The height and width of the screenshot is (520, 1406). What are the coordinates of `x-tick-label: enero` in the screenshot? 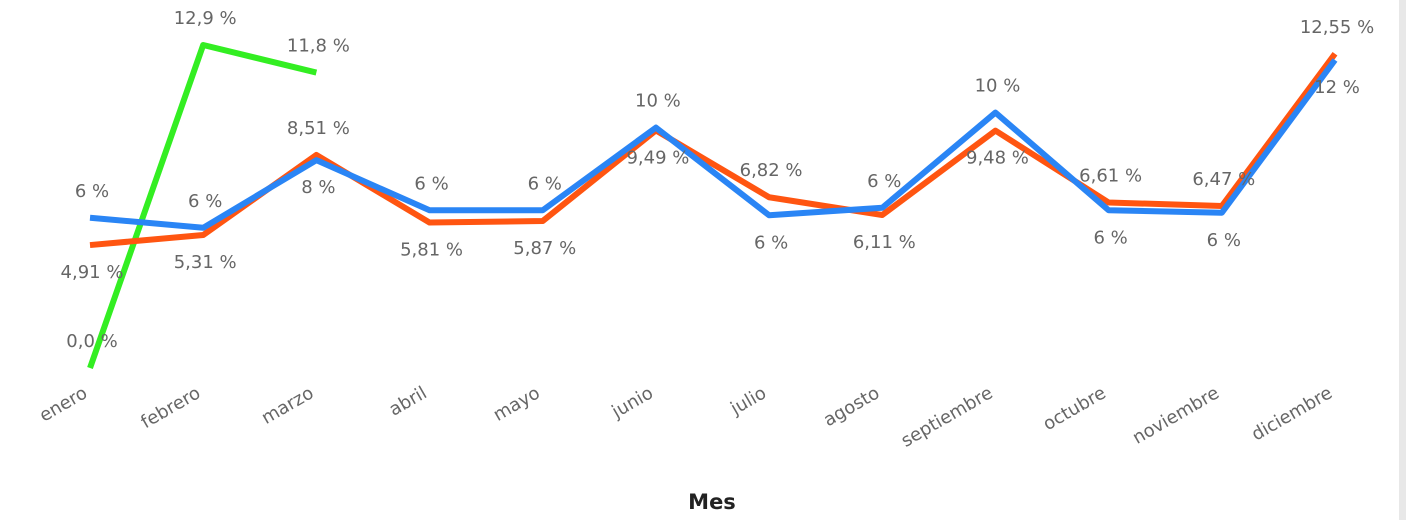 It's located at (63, 404).